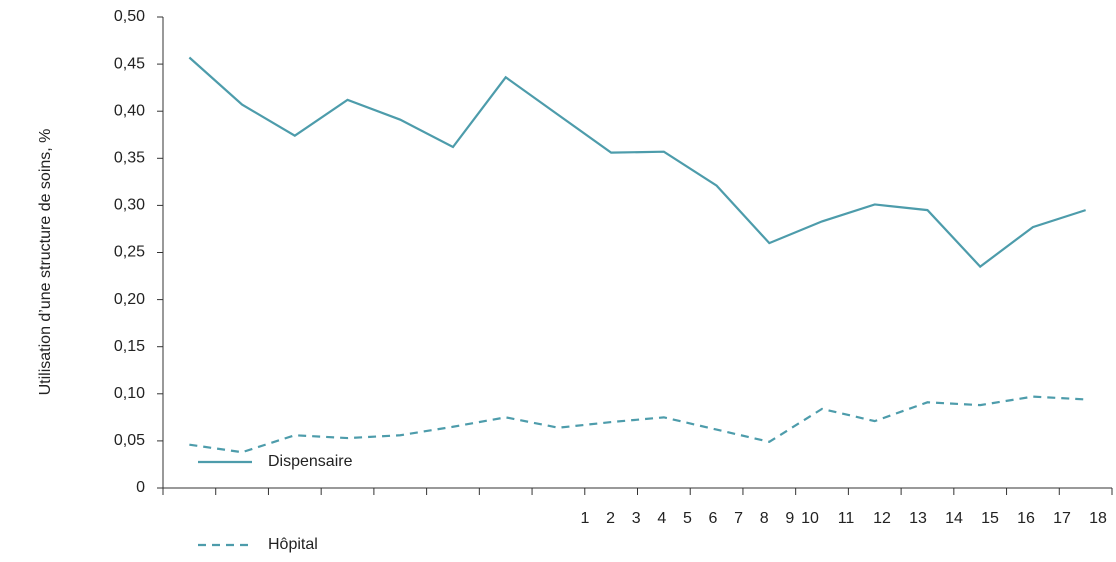 This screenshot has width=1116, height=562. Describe the element at coordinates (129, 16) in the screenshot. I see `y-tick-label: 0,50` at that location.